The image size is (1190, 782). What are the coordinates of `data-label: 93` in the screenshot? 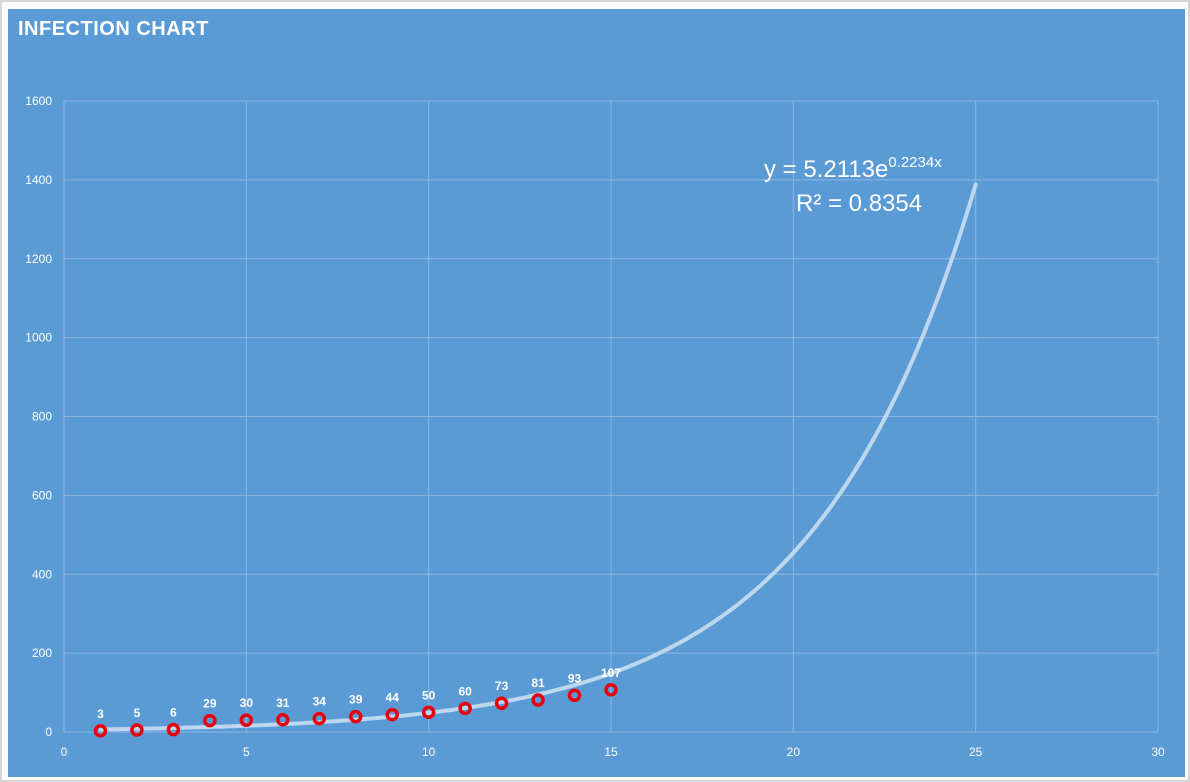 It's located at (575, 678).